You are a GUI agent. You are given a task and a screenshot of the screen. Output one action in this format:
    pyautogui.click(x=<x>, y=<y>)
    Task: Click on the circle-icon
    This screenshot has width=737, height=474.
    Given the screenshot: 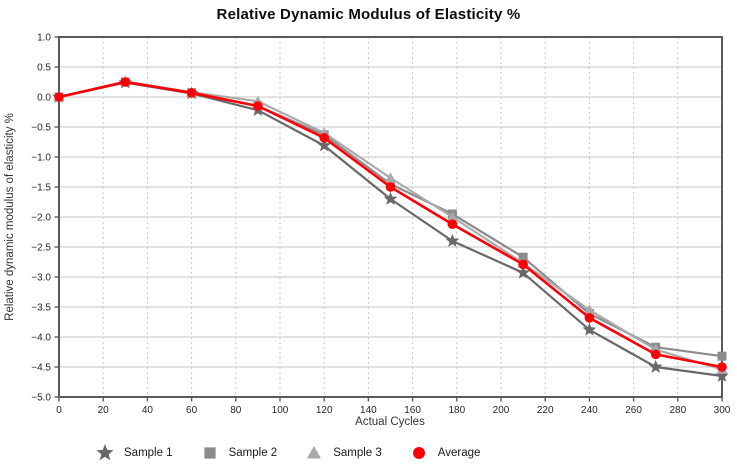 What is the action you would take?
    pyautogui.click(x=418, y=453)
    